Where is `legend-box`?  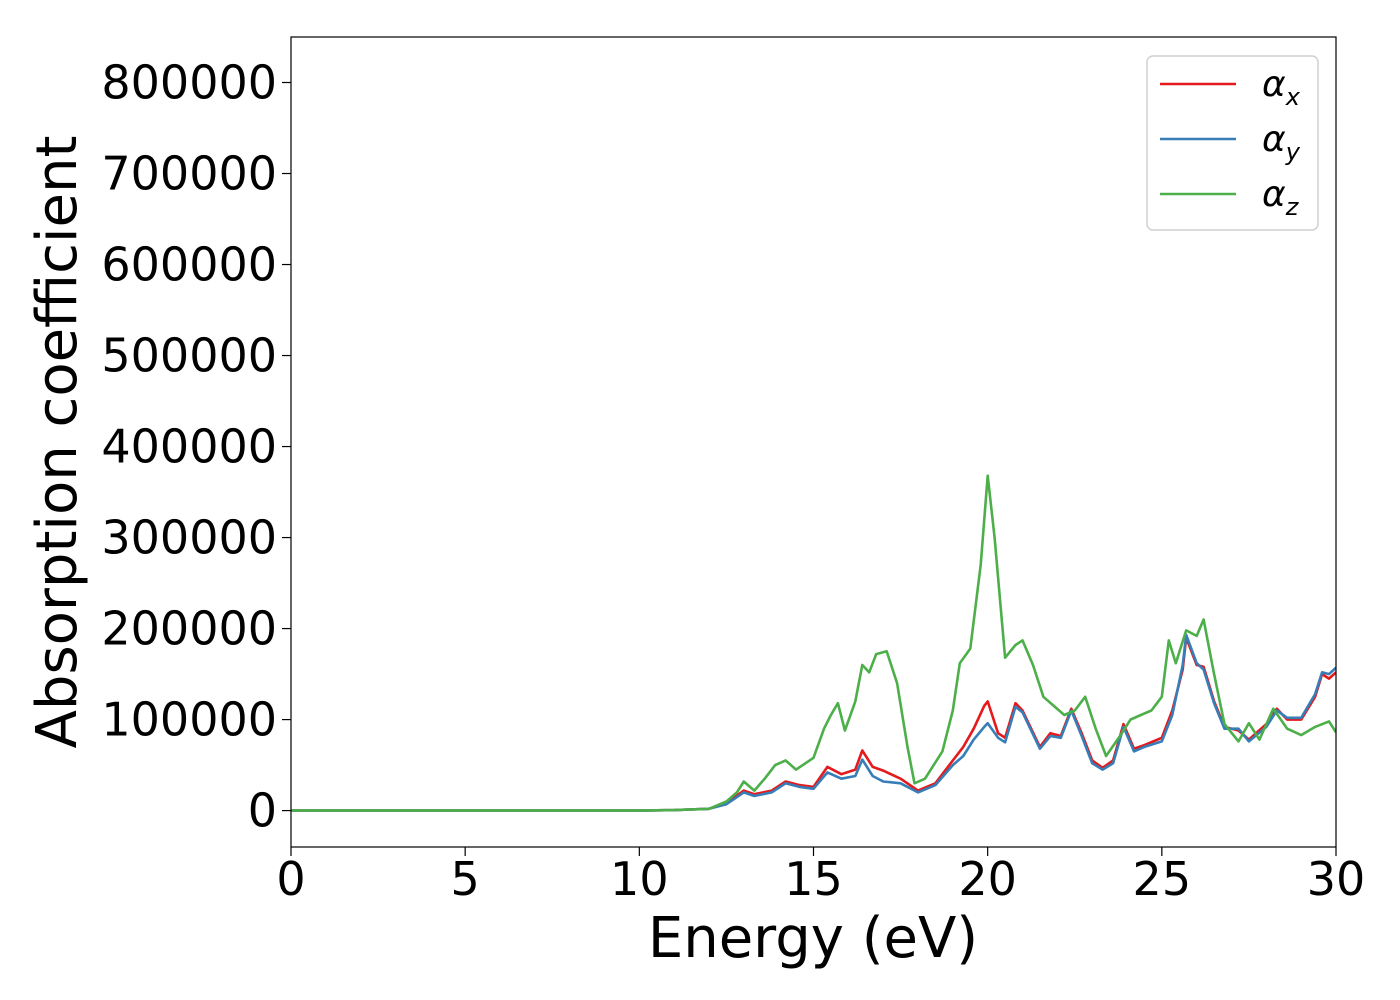 legend-box is located at coordinates (1232, 143).